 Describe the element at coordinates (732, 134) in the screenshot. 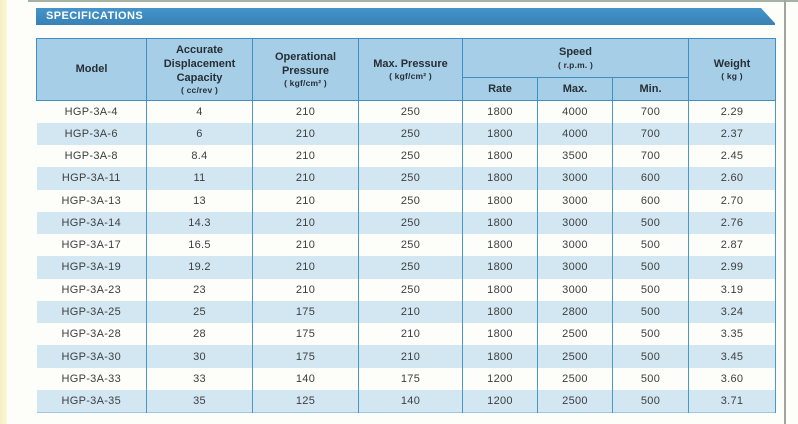

I see `cell-weight: 2.37` at that location.